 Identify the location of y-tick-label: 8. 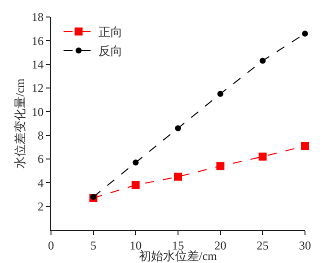
(41, 135).